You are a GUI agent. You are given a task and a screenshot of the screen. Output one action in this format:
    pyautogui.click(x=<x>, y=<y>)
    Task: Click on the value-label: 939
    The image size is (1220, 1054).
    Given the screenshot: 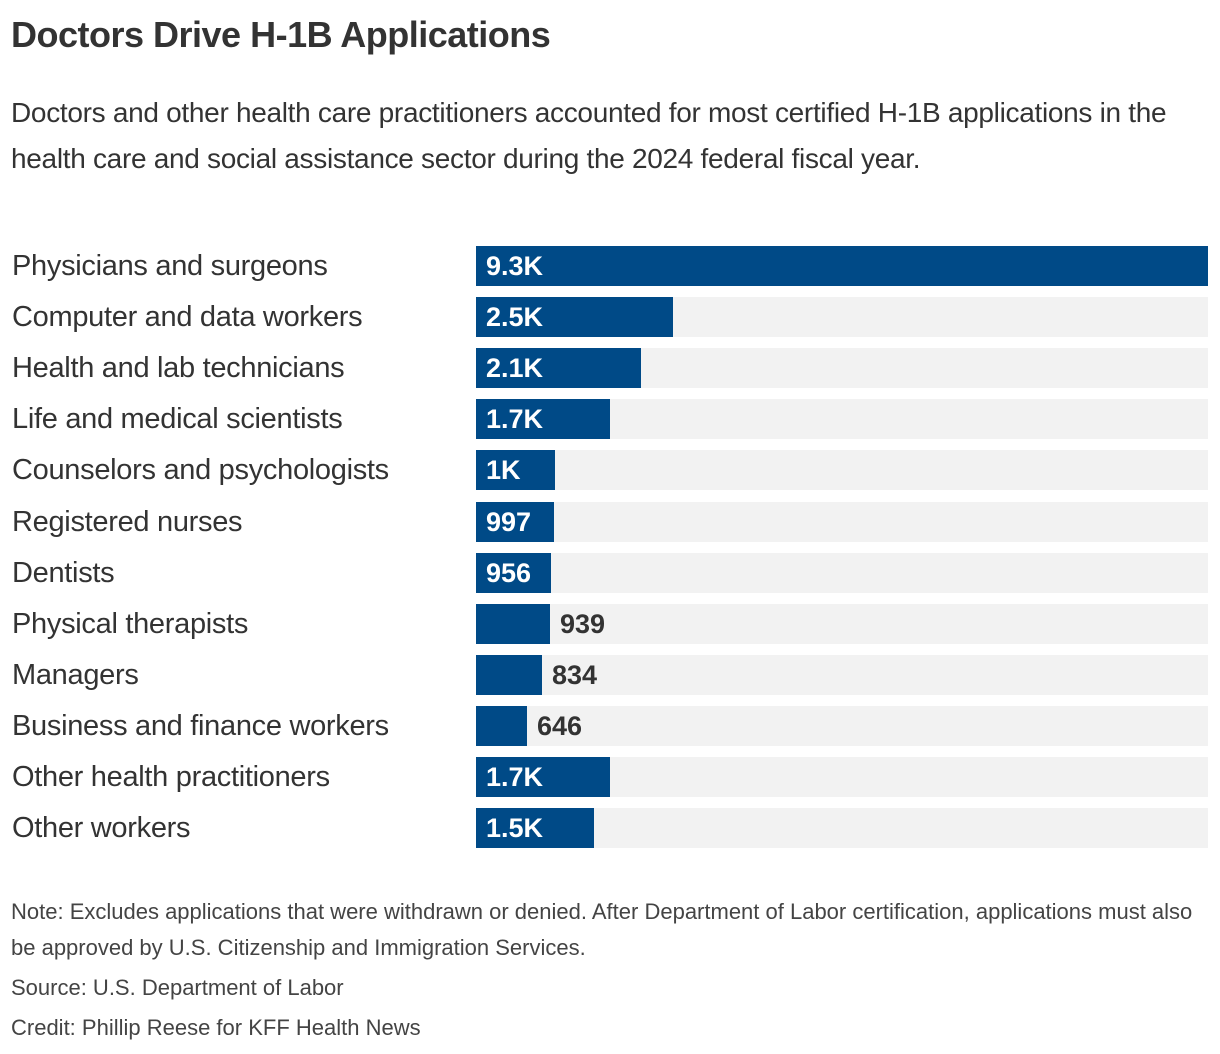 What is the action you would take?
    pyautogui.click(x=583, y=624)
    